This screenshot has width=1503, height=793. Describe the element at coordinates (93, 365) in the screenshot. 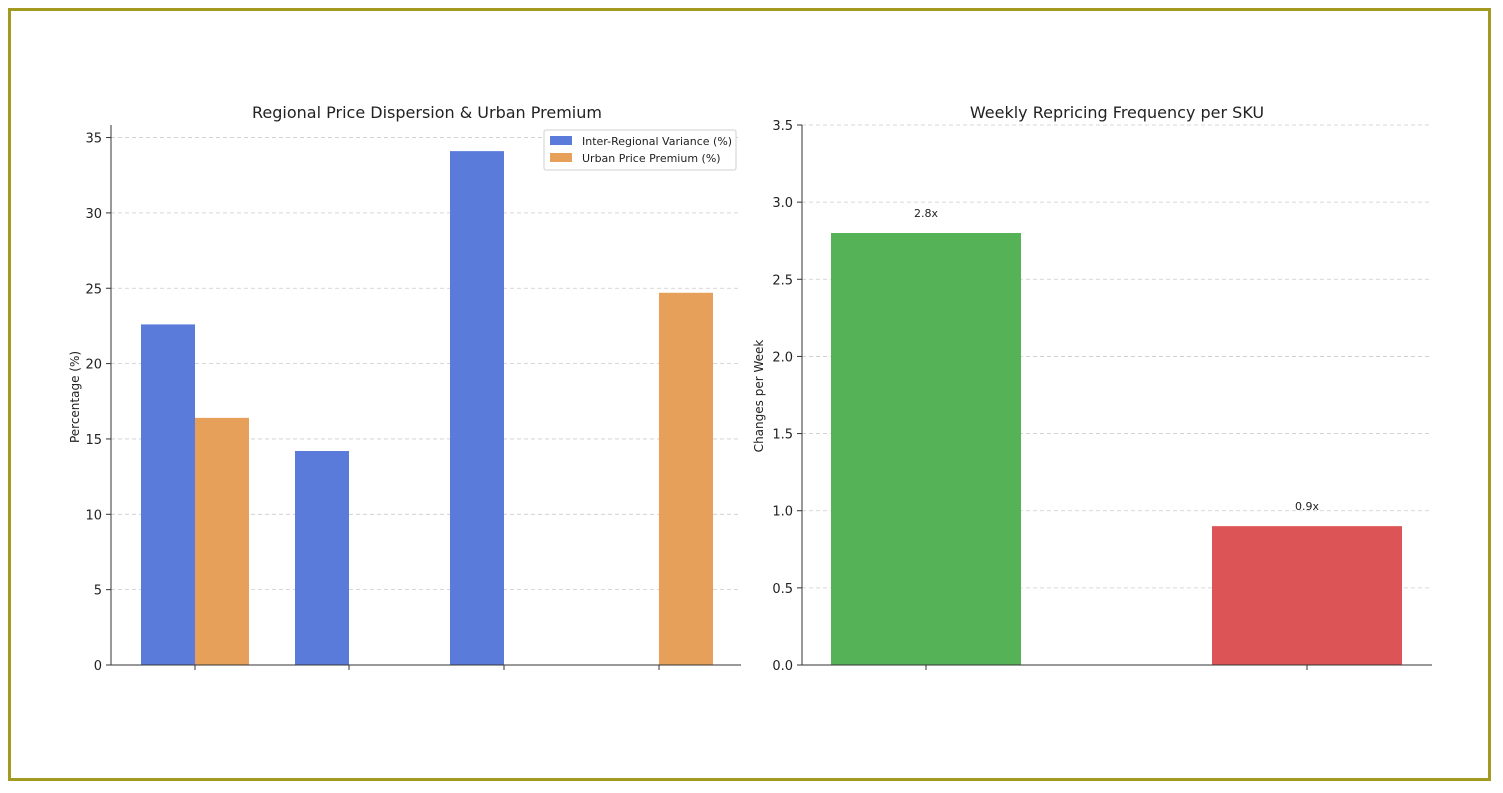

I see `left-y-tick-label: 20` at that location.